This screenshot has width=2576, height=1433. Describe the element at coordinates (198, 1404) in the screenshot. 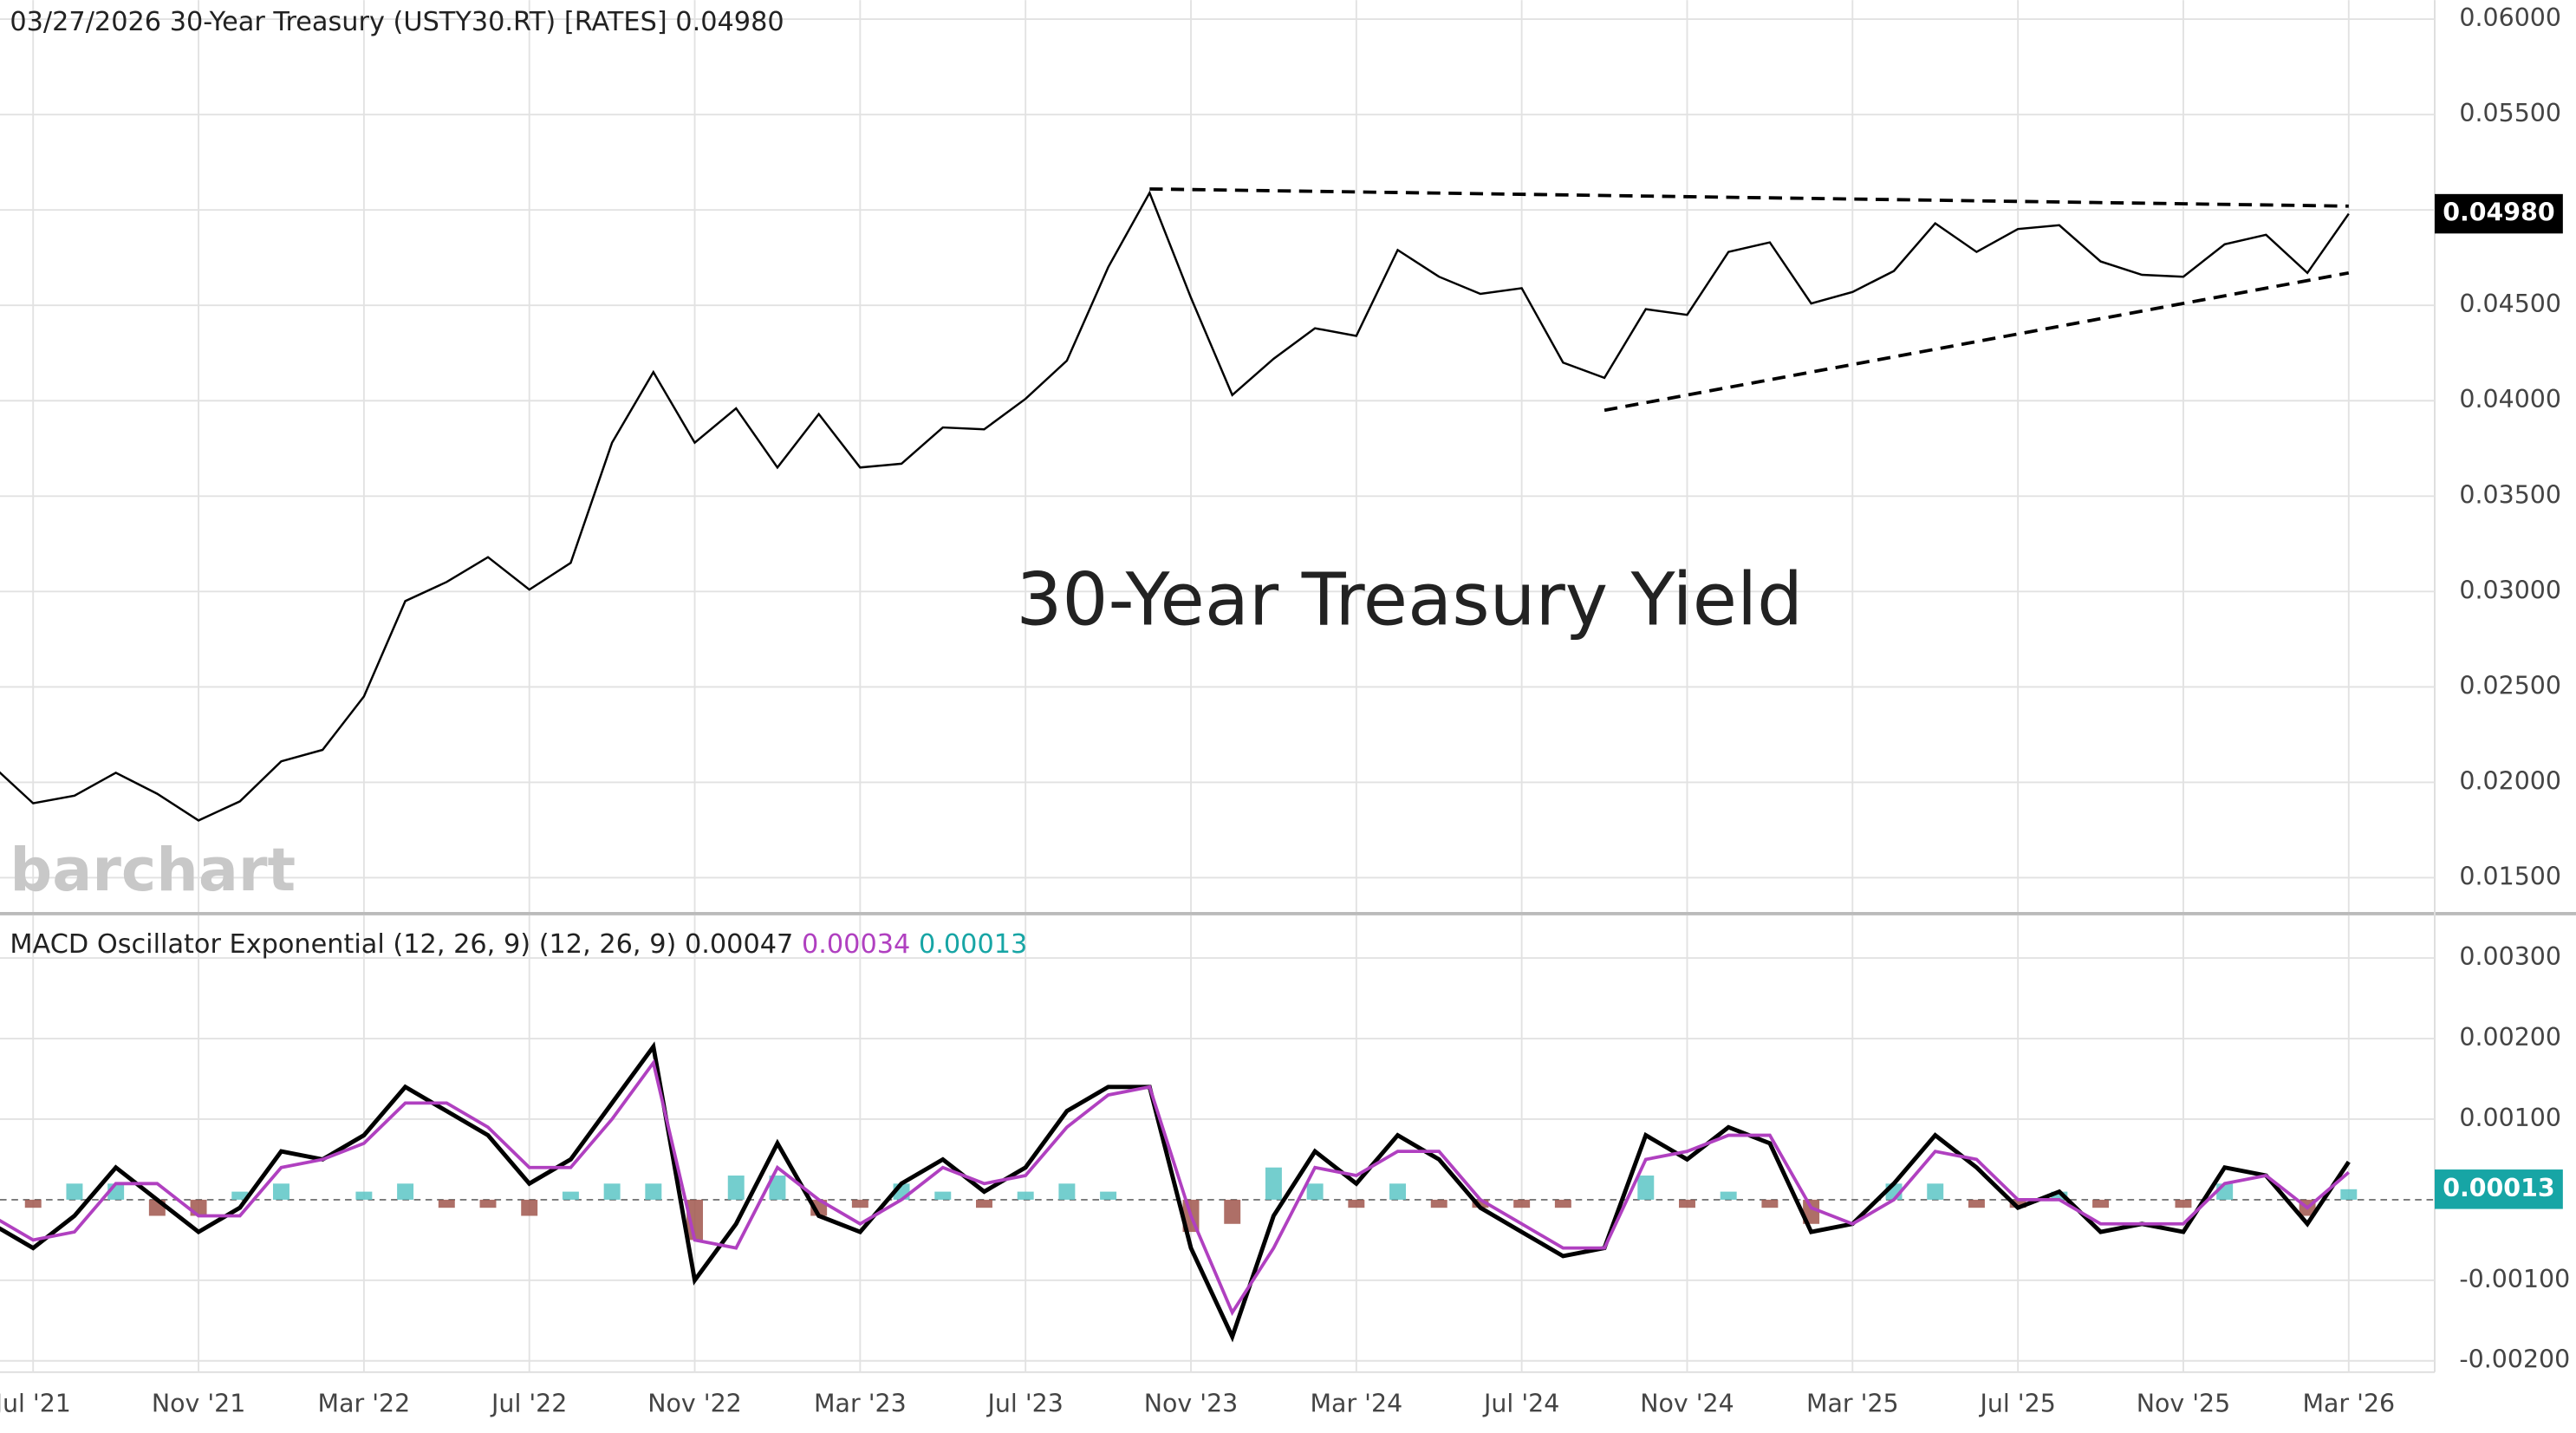

I see `x-tick-label: Nov '21` at that location.